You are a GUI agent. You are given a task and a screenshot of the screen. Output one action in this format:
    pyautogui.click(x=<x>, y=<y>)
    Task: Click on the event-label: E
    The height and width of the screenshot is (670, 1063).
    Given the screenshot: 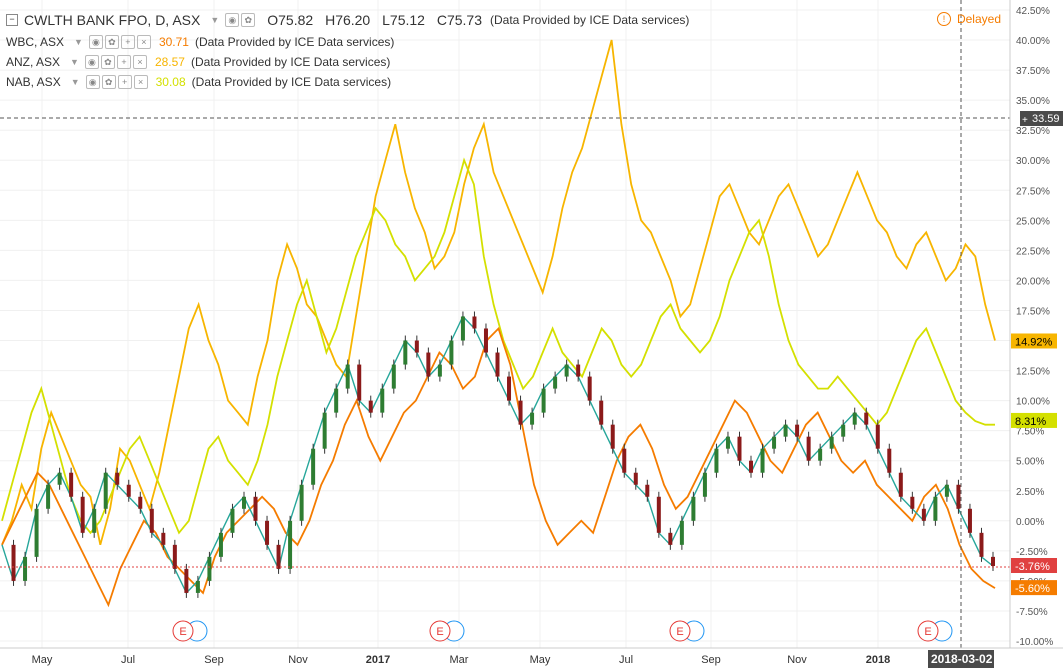 What is the action you would take?
    pyautogui.click(x=182, y=632)
    